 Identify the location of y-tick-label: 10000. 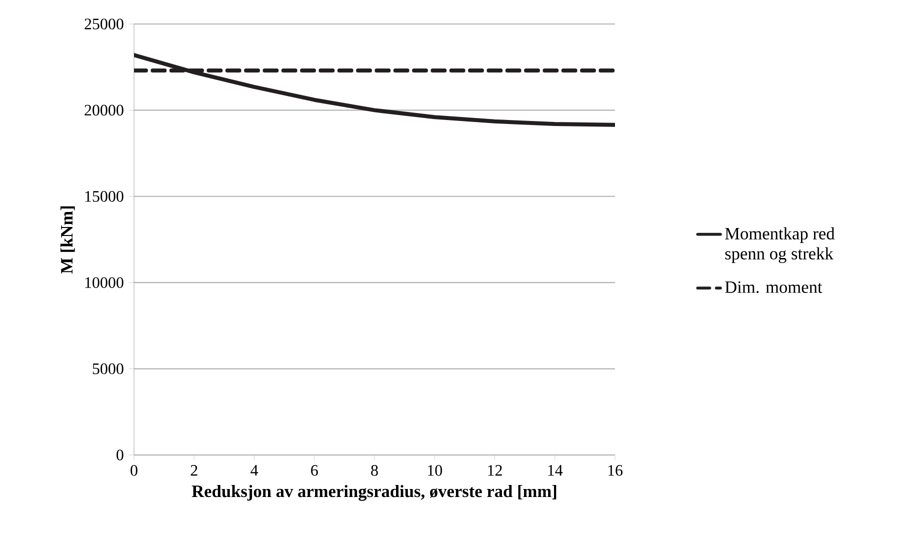
(104, 282).